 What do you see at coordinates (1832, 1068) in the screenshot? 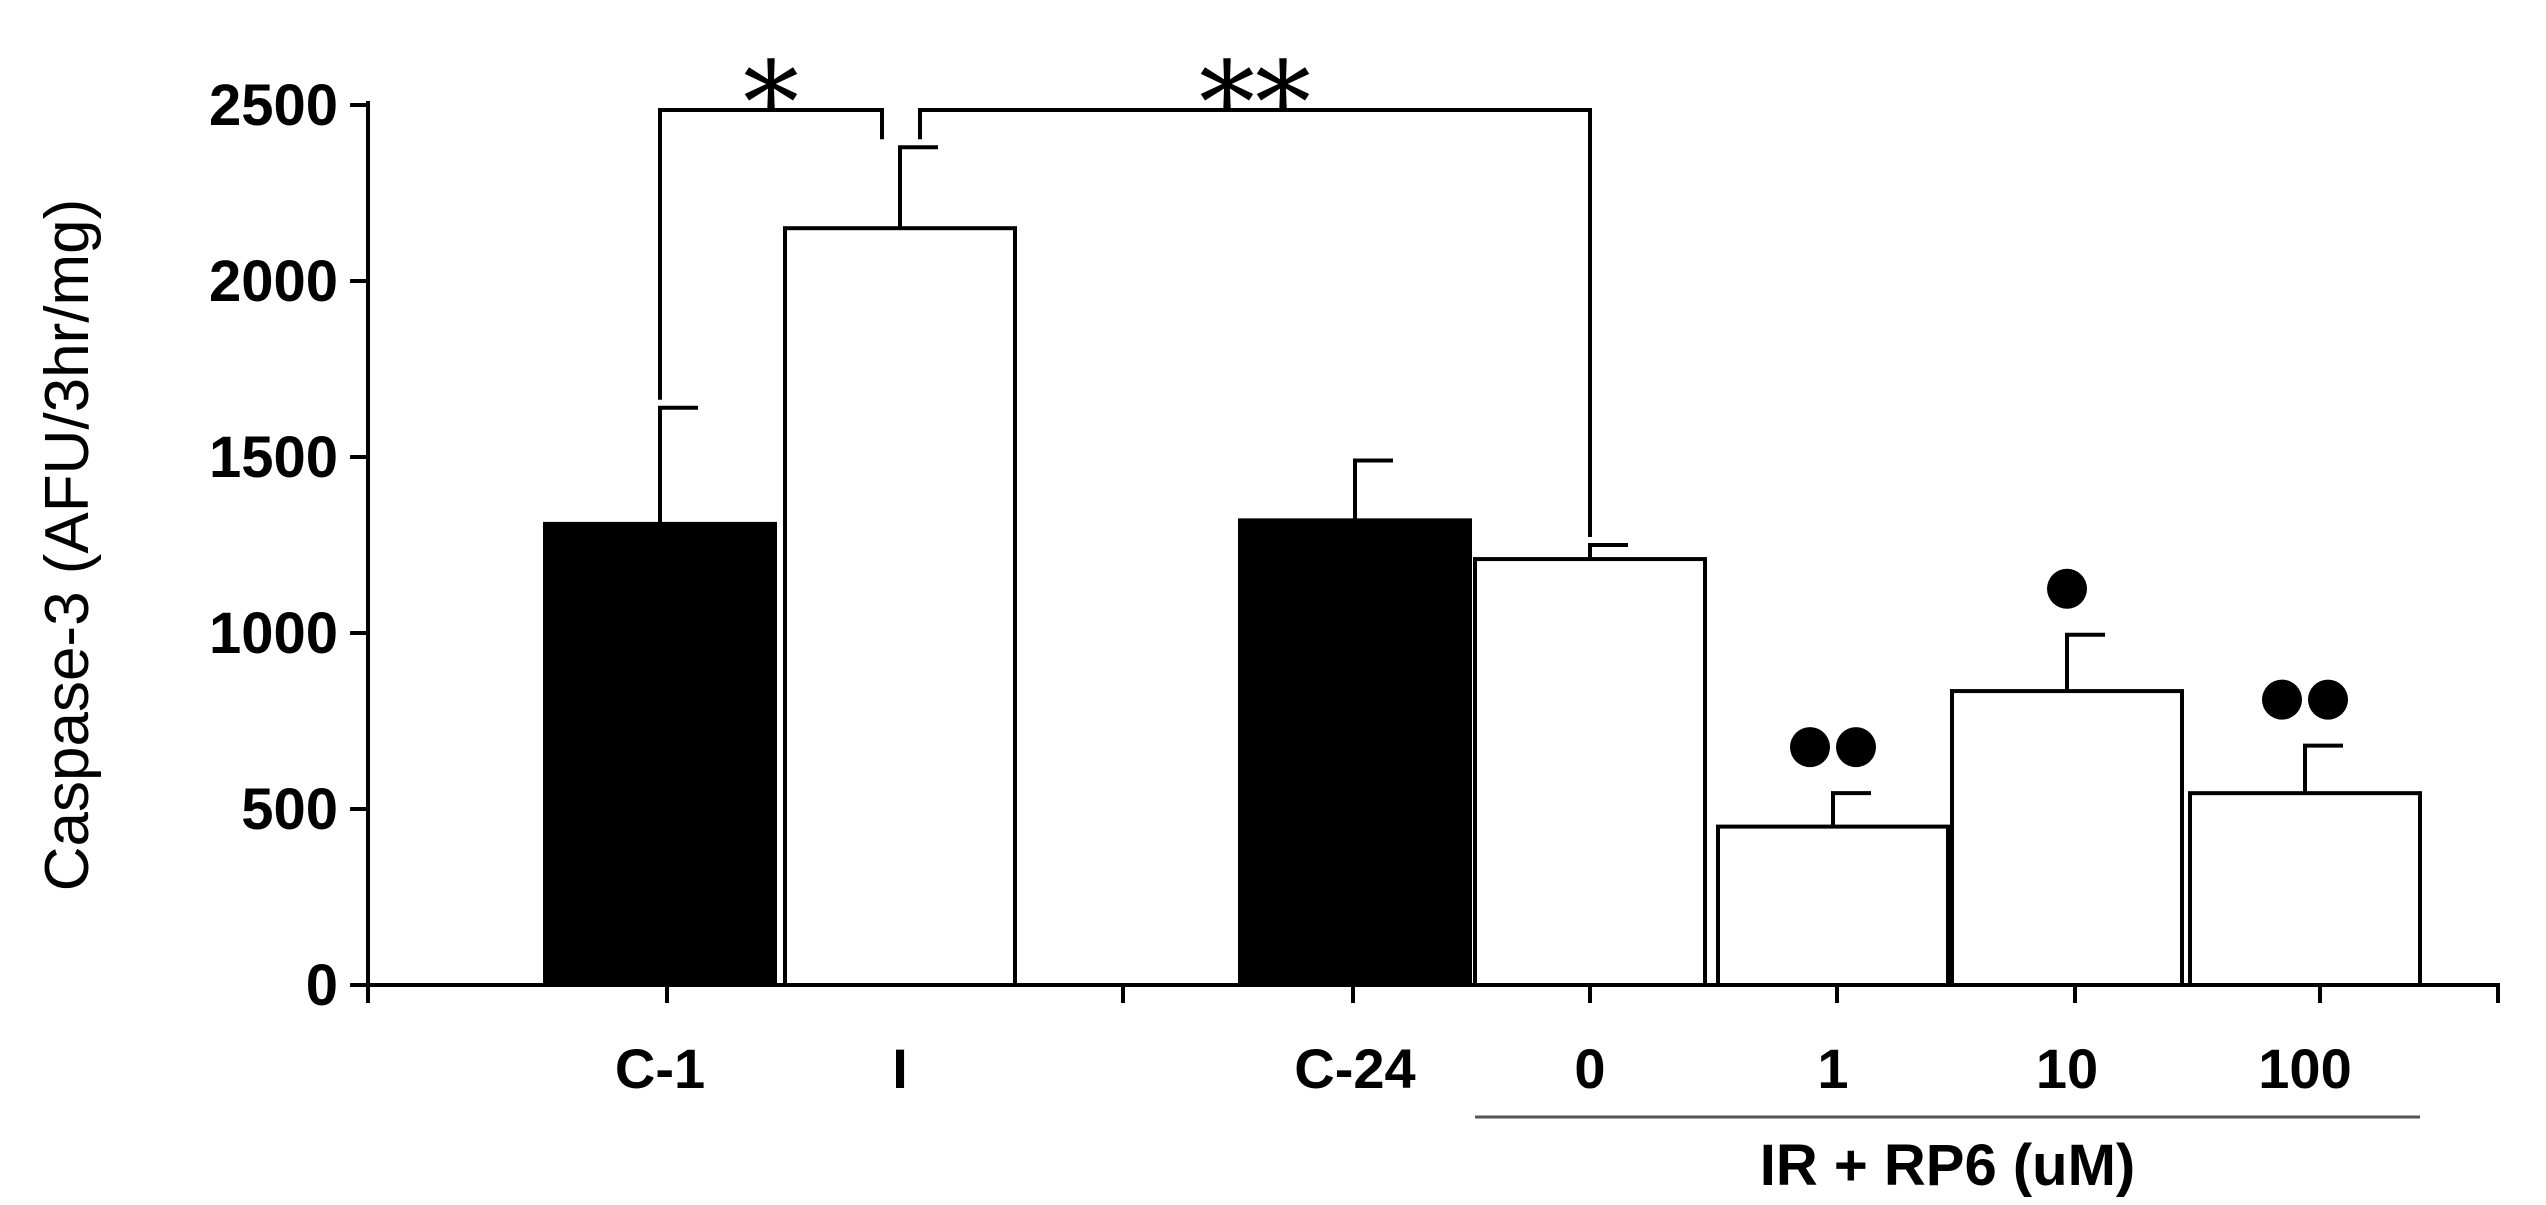
I see `category-label: 1` at bounding box center [1832, 1068].